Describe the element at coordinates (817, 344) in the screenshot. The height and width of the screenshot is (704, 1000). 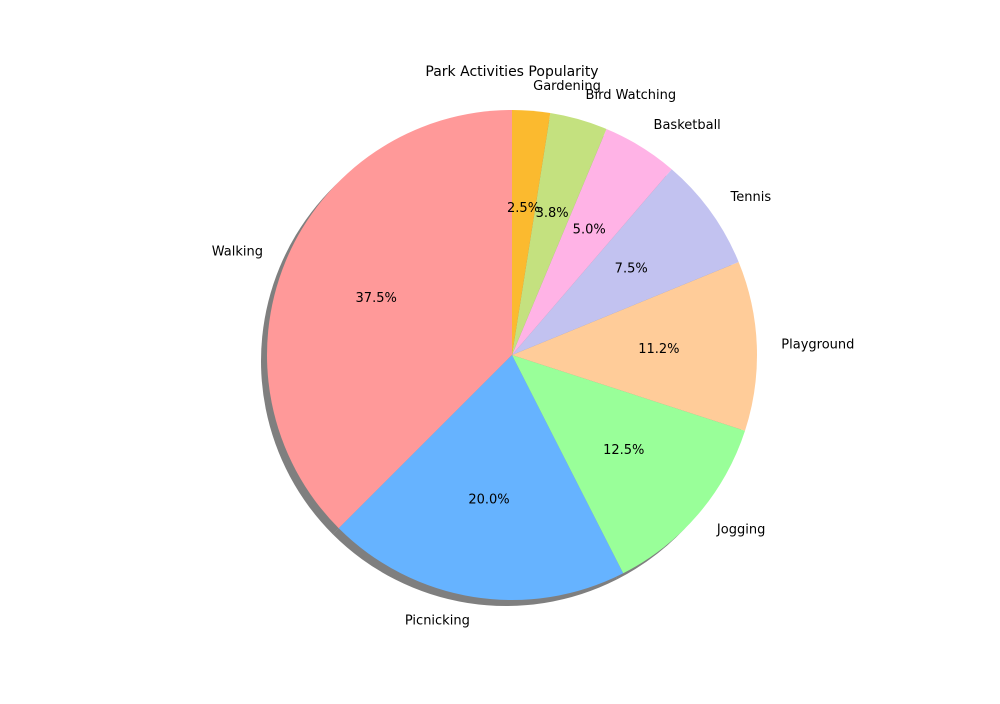
I see `slice-label-playground: Playground` at that location.